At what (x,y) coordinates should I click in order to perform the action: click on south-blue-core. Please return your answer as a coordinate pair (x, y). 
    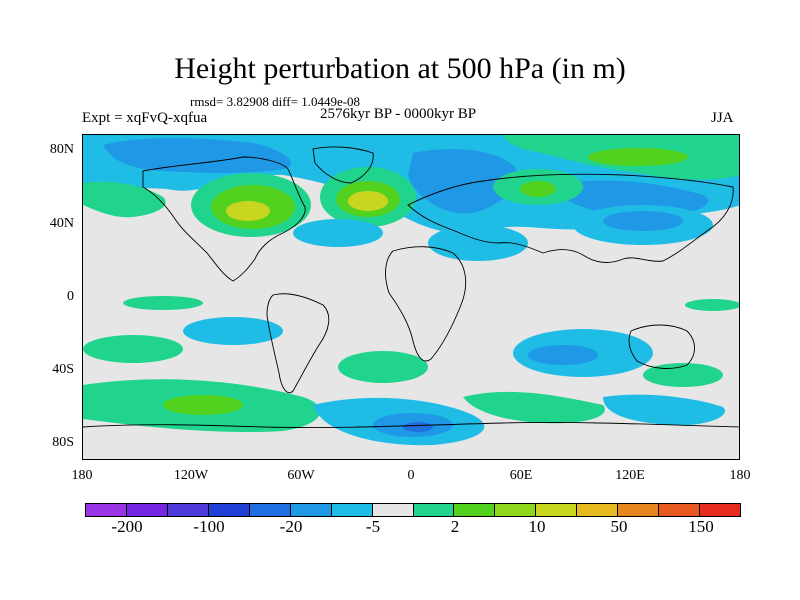
    Looking at the image, I should click on (418, 427).